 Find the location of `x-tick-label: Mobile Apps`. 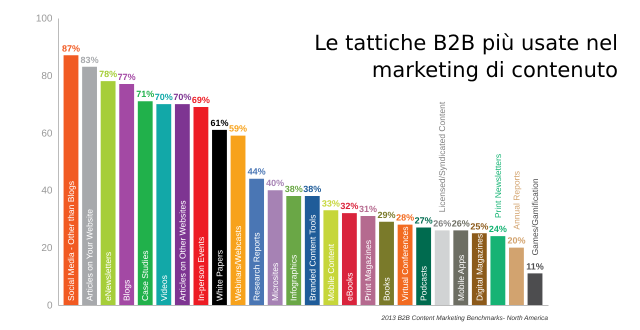

x-tick-label: Mobile Apps is located at coordinates (461, 277).